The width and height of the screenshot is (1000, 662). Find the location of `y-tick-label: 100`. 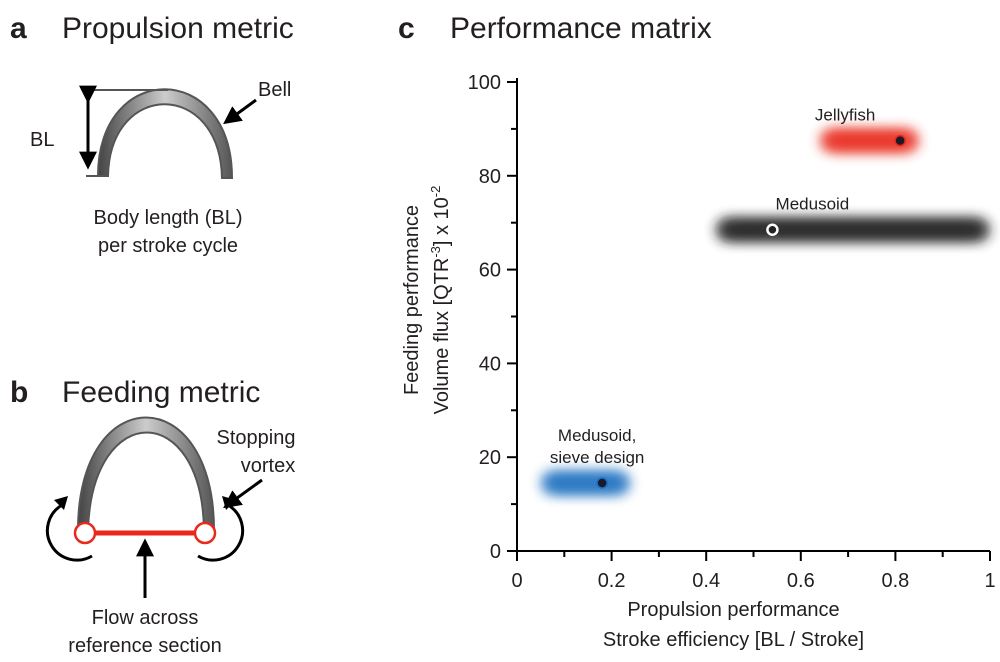

y-tick-label: 100 is located at coordinates (484, 83).